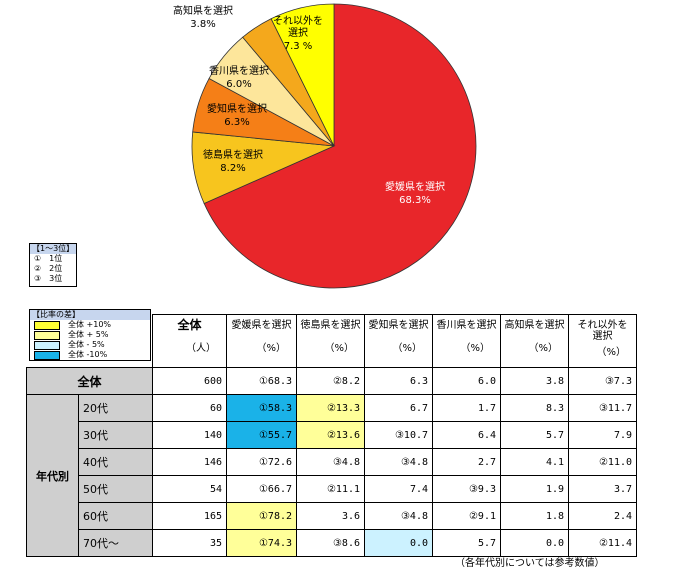 The height and width of the screenshot is (573, 700). Describe the element at coordinates (602, 462) in the screenshot. I see `table-cell: ②11.0` at that location.